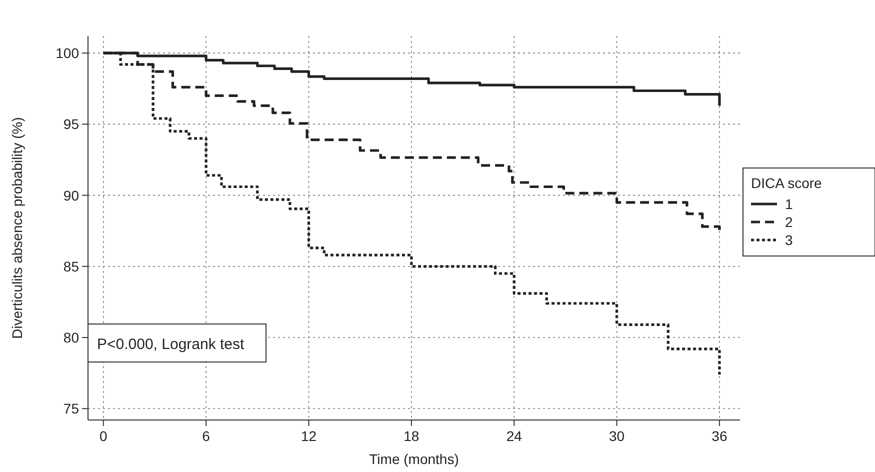 The width and height of the screenshot is (875, 472). What do you see at coordinates (71, 338) in the screenshot?
I see `y-tick-label: 80` at bounding box center [71, 338].